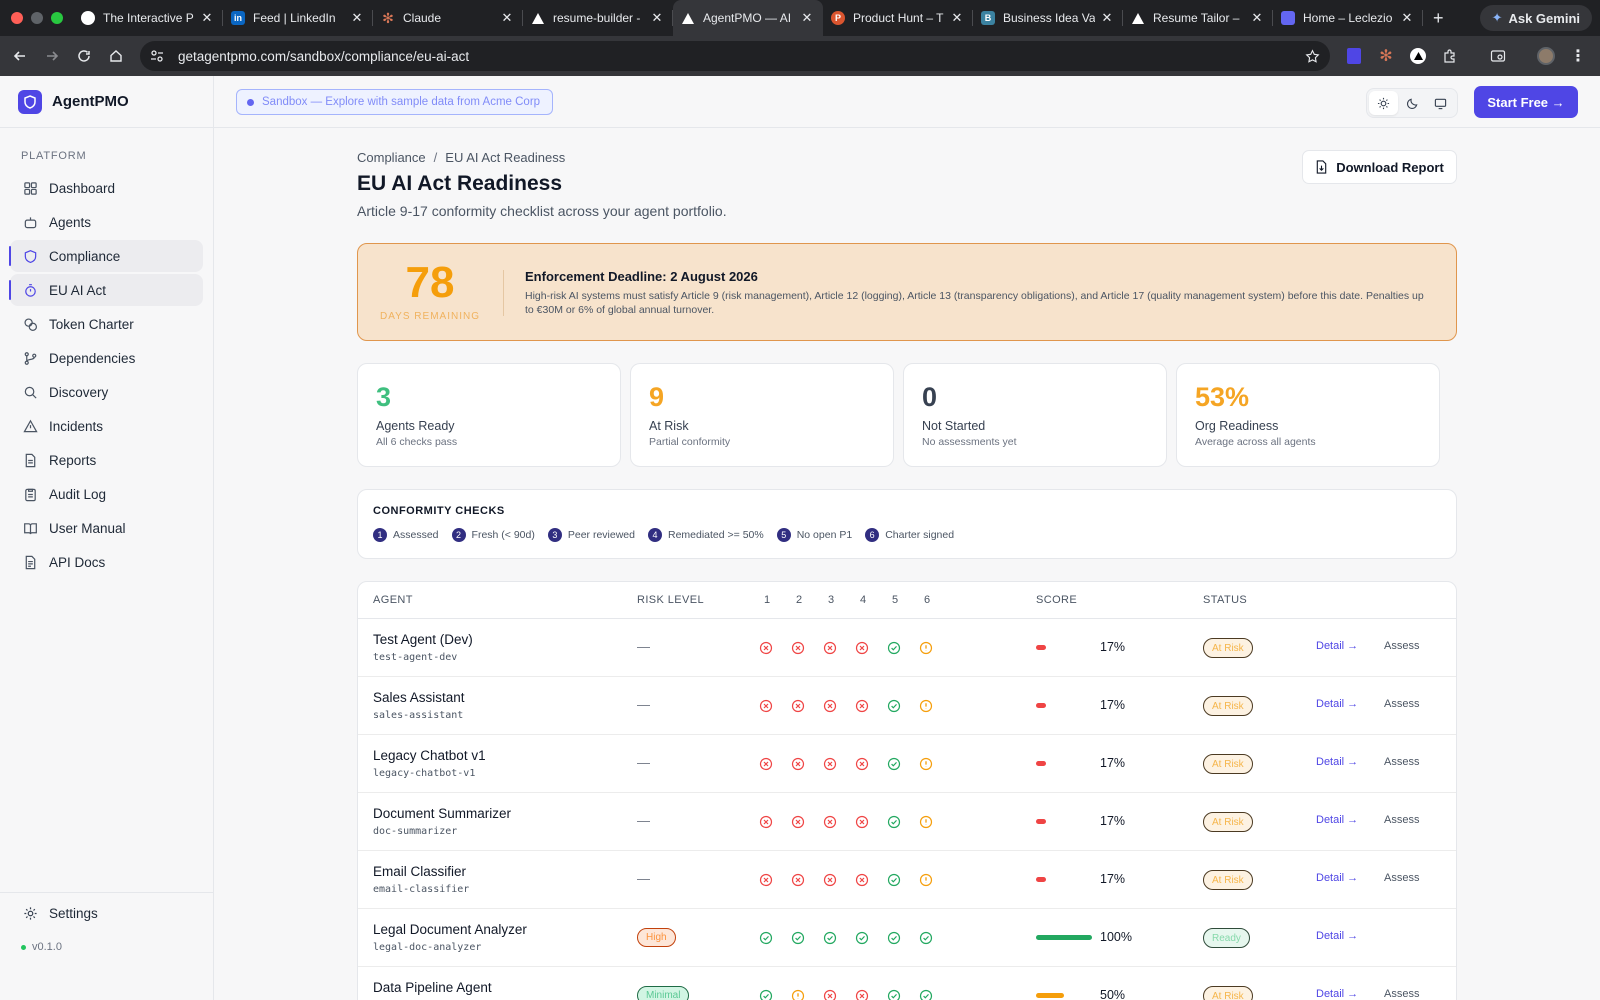 This screenshot has width=1600, height=1000. I want to click on sidebar-item-incidents: Incidents, so click(106, 426).